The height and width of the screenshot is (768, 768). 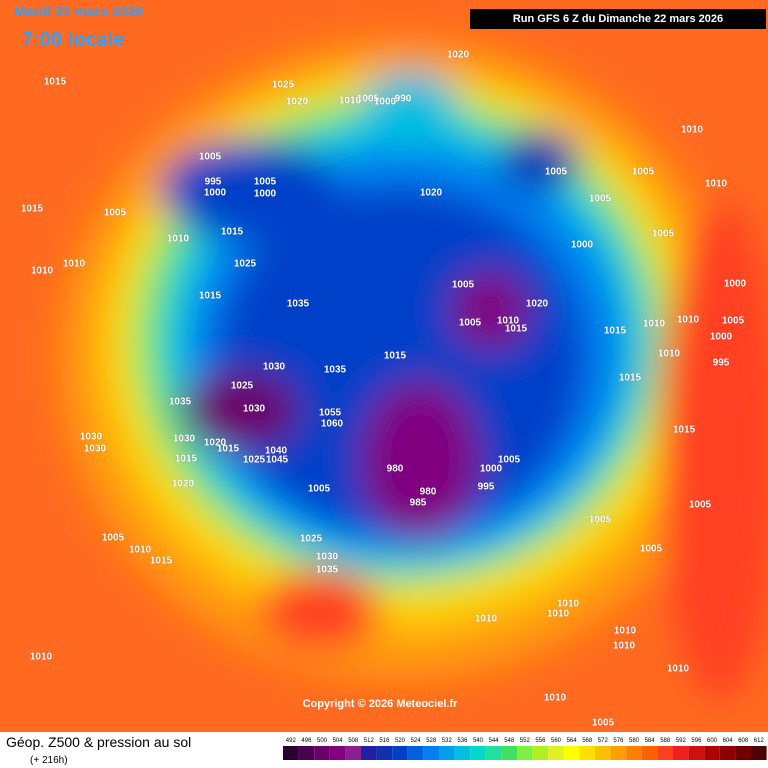 What do you see at coordinates (540, 741) in the screenshot?
I see `colorbar-label: 556` at bounding box center [540, 741].